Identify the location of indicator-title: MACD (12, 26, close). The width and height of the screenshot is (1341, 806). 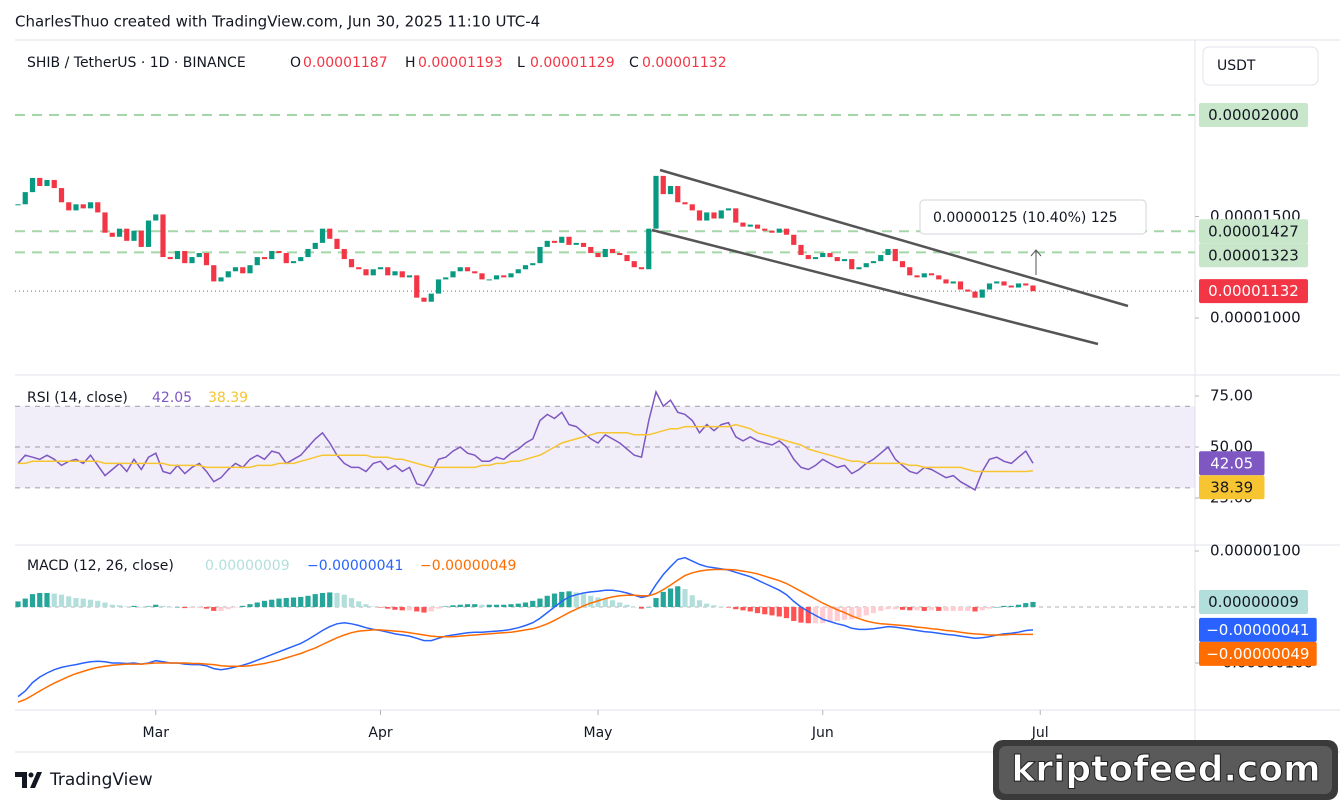
(100, 566).